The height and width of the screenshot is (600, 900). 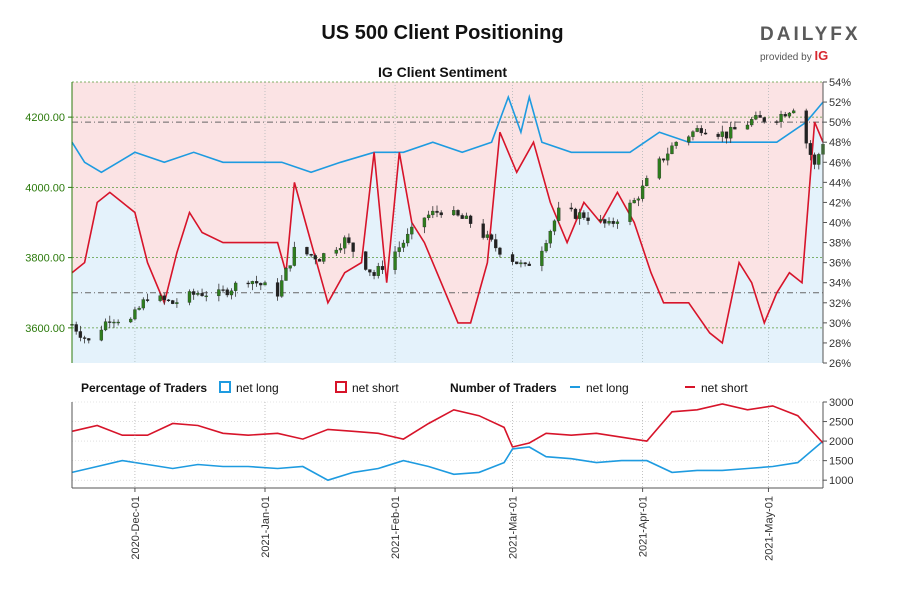 What do you see at coordinates (840, 203) in the screenshot?
I see `percent-tick-label: 42%` at bounding box center [840, 203].